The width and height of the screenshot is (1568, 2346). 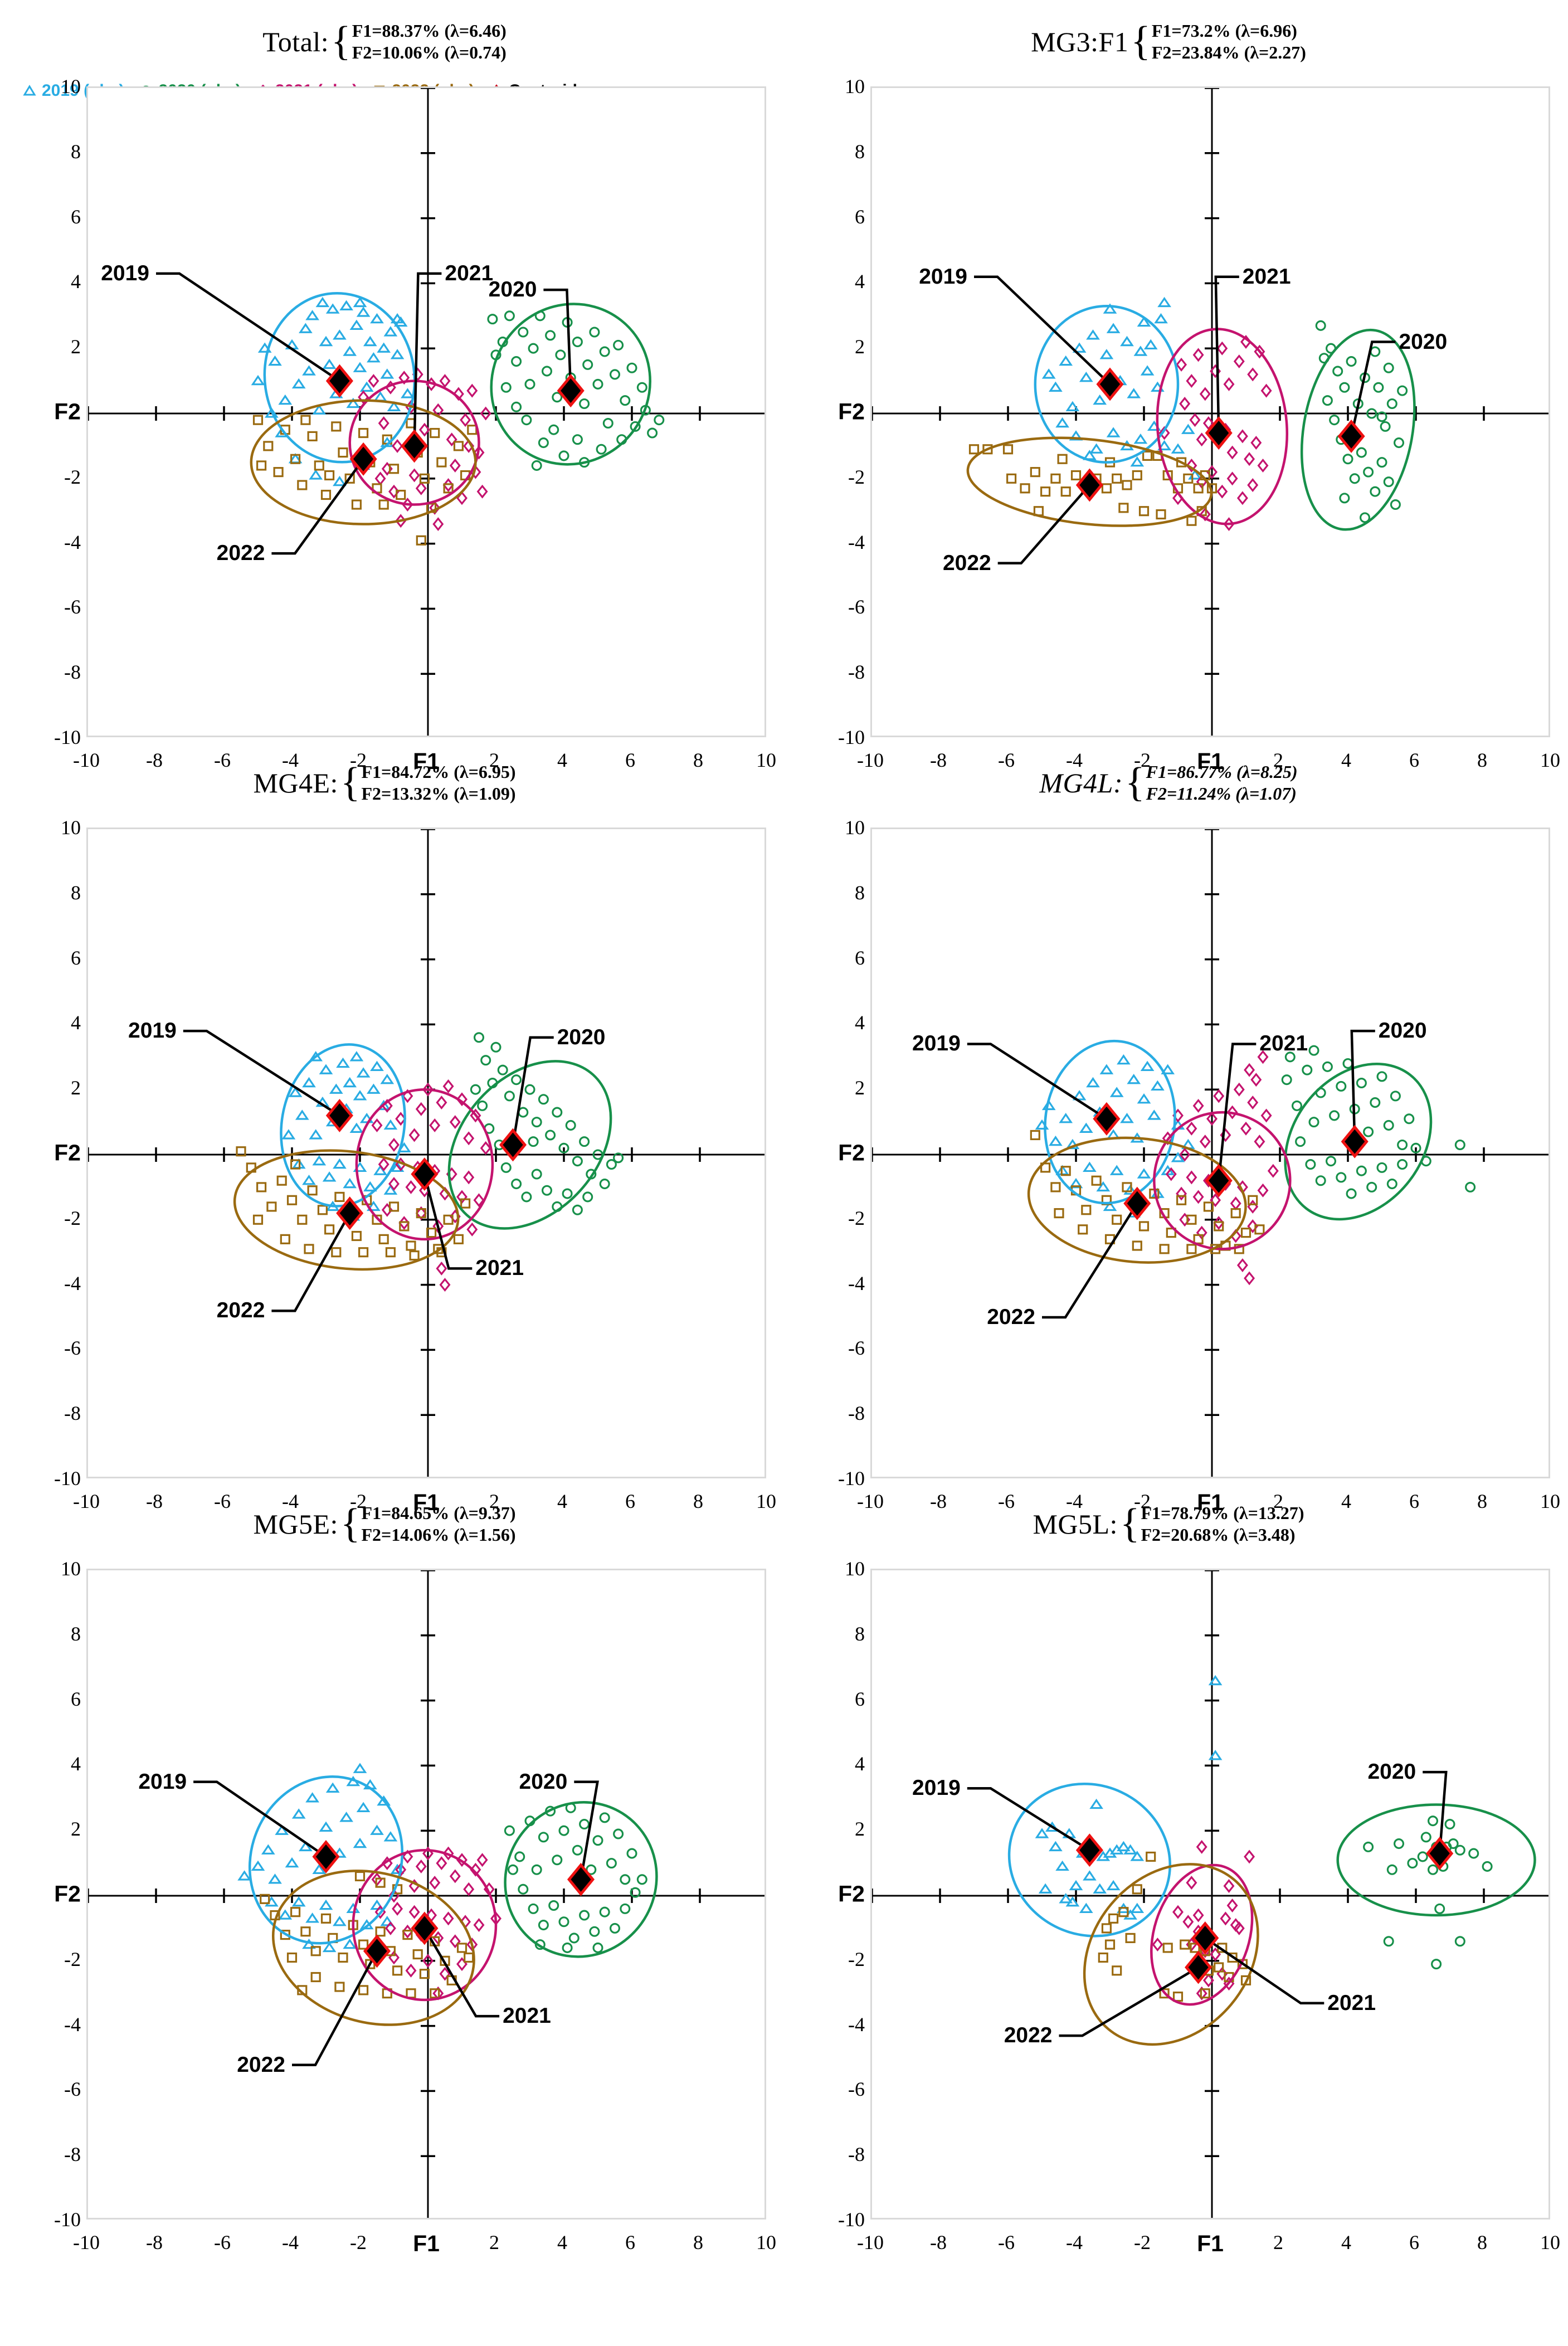 What do you see at coordinates (1218, 1535) in the screenshot?
I see `panel-title-f2: F2=20.68% (λ=3.48)` at bounding box center [1218, 1535].